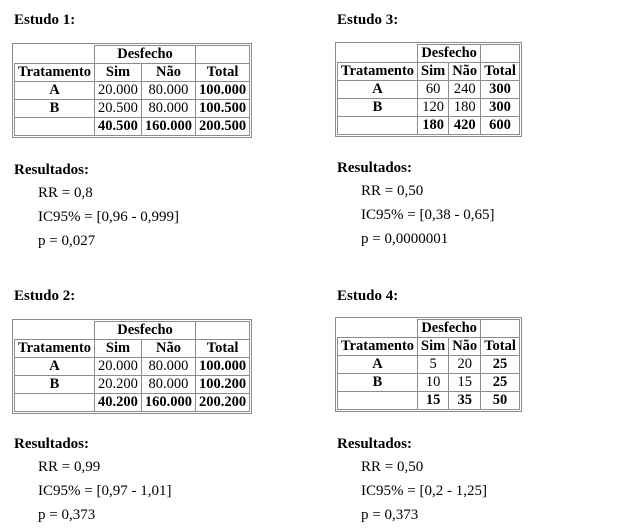 Image resolution: width=620 pixels, height=532 pixels. Describe the element at coordinates (118, 90) in the screenshot. I see `cell: 20.000` at that location.